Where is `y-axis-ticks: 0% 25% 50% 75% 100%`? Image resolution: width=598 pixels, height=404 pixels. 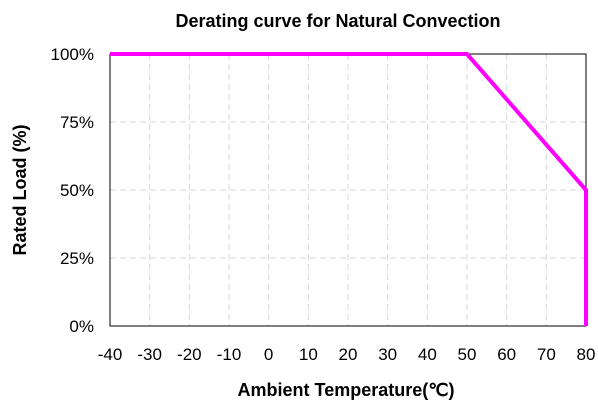
y-axis-ticks: 0% 25% 50% 75% 100% is located at coordinates (72, 190).